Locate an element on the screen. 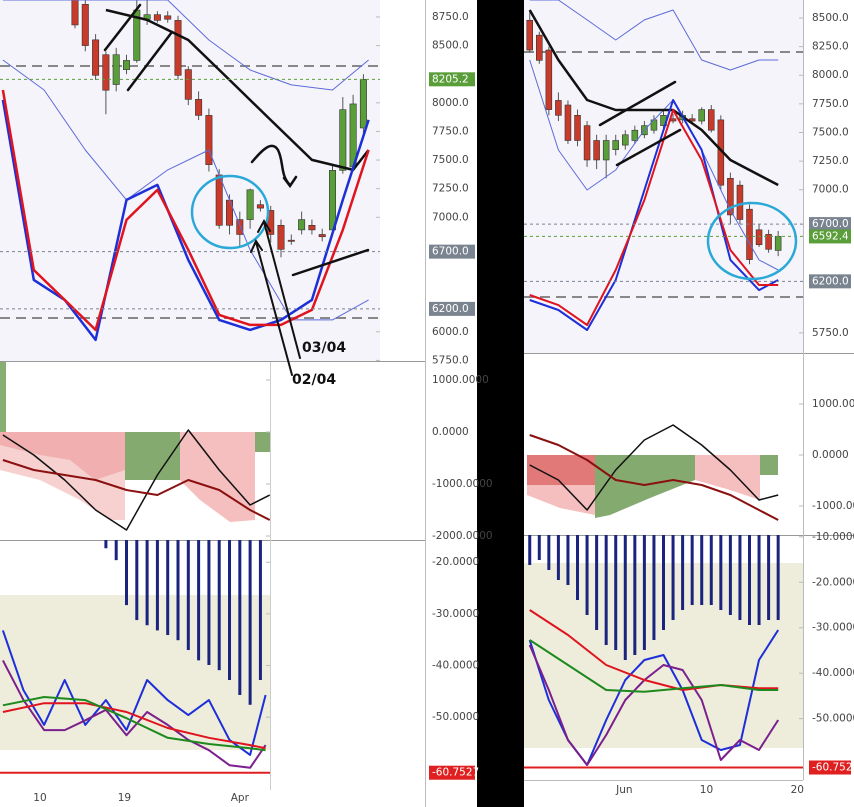 This screenshot has height=807, width=854. y-tick-label: 7000.0 is located at coordinates (450, 217).